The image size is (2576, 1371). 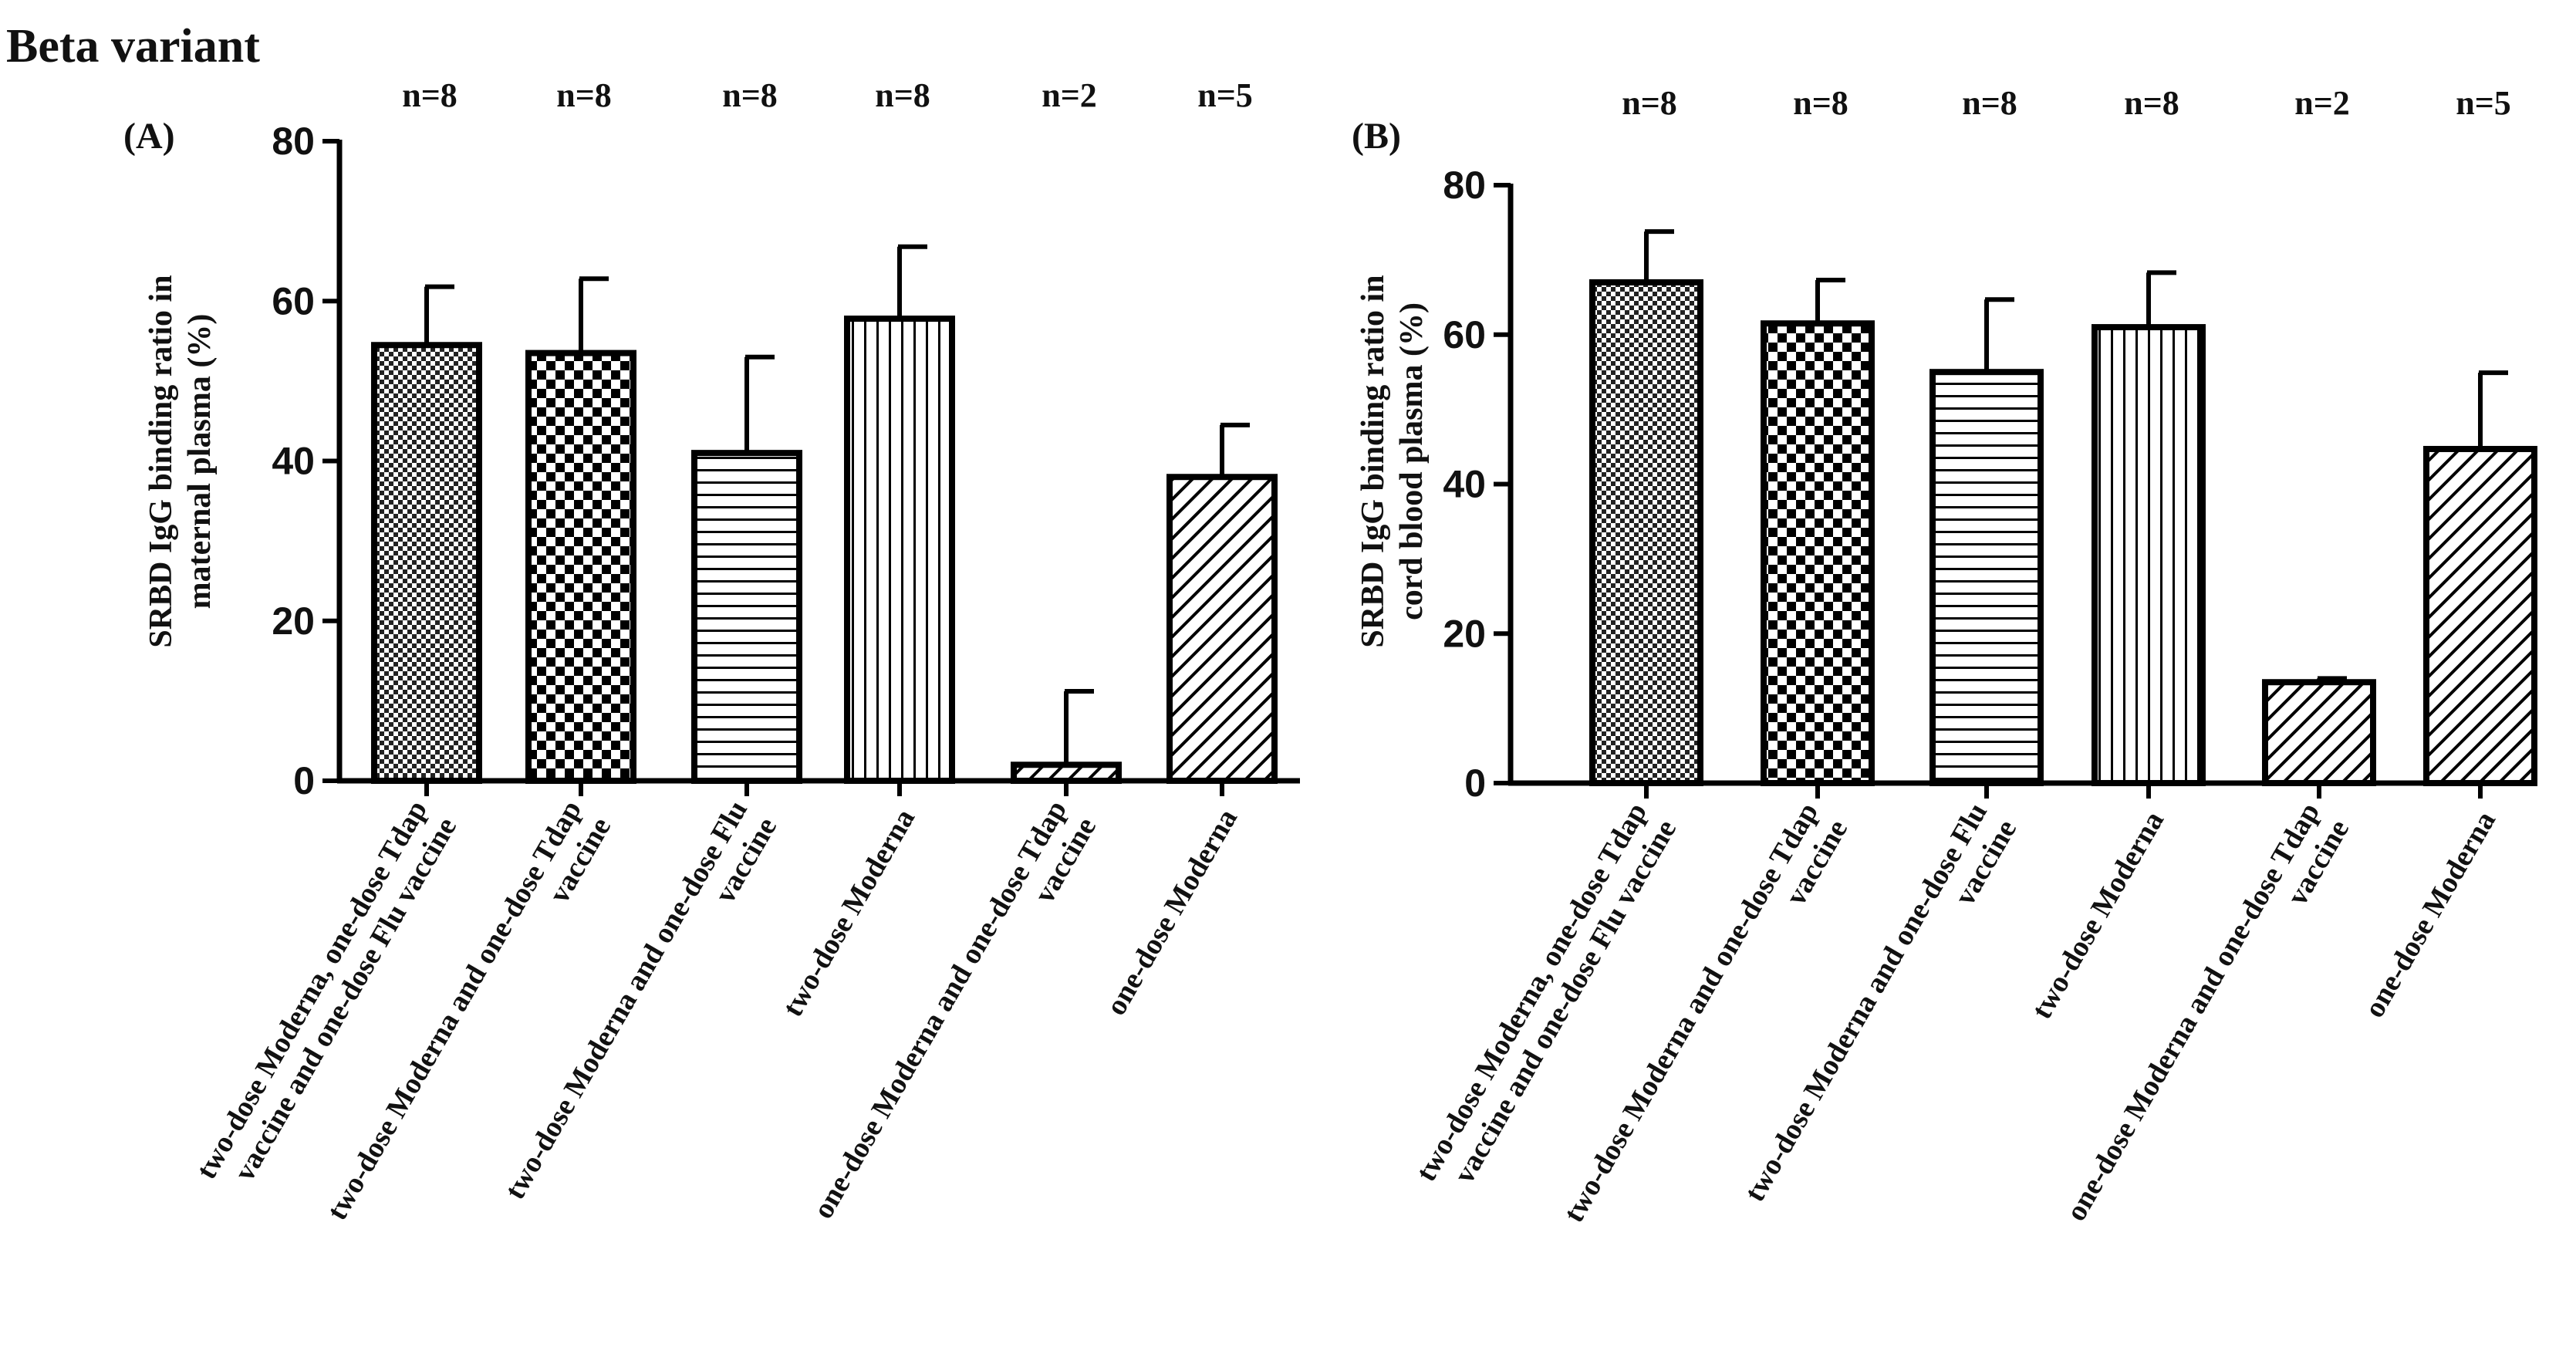 I want to click on y-axis-title-line: cord blood plasma (%), so click(x=1412, y=461).